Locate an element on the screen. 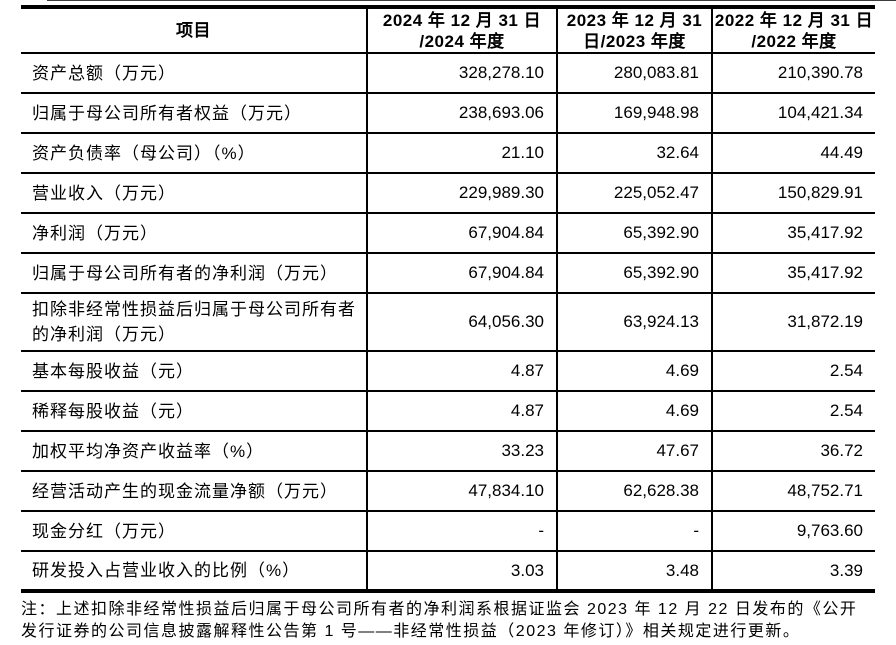  row-value-2024: - is located at coordinates (462, 531).